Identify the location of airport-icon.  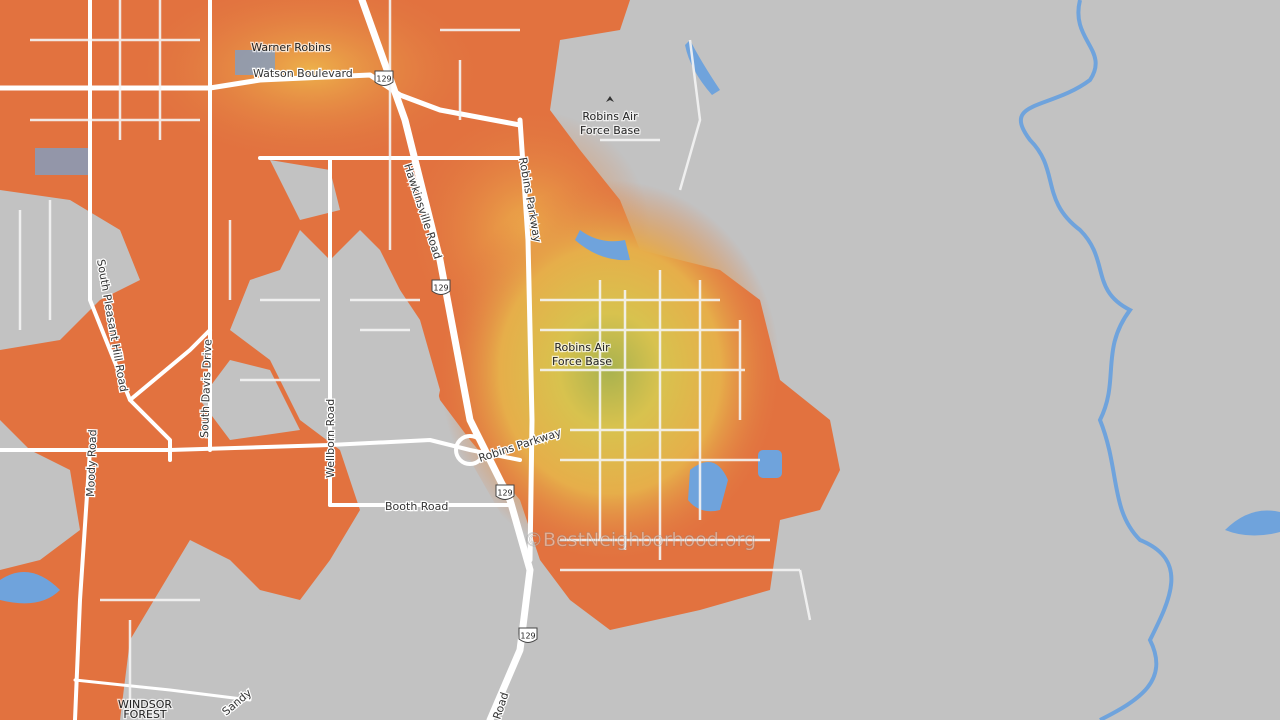
(610, 99).